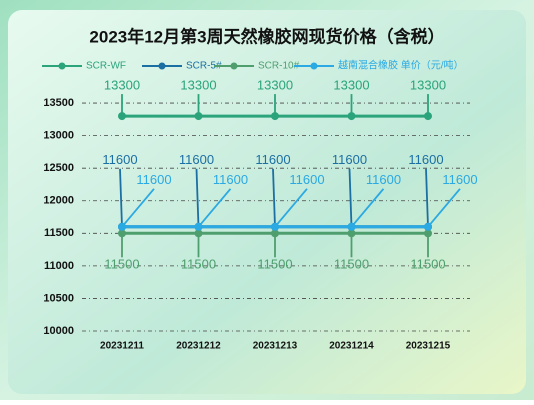 Image resolution: width=534 pixels, height=405 pixels. I want to click on y-tick-label: 10000, so click(58, 331).